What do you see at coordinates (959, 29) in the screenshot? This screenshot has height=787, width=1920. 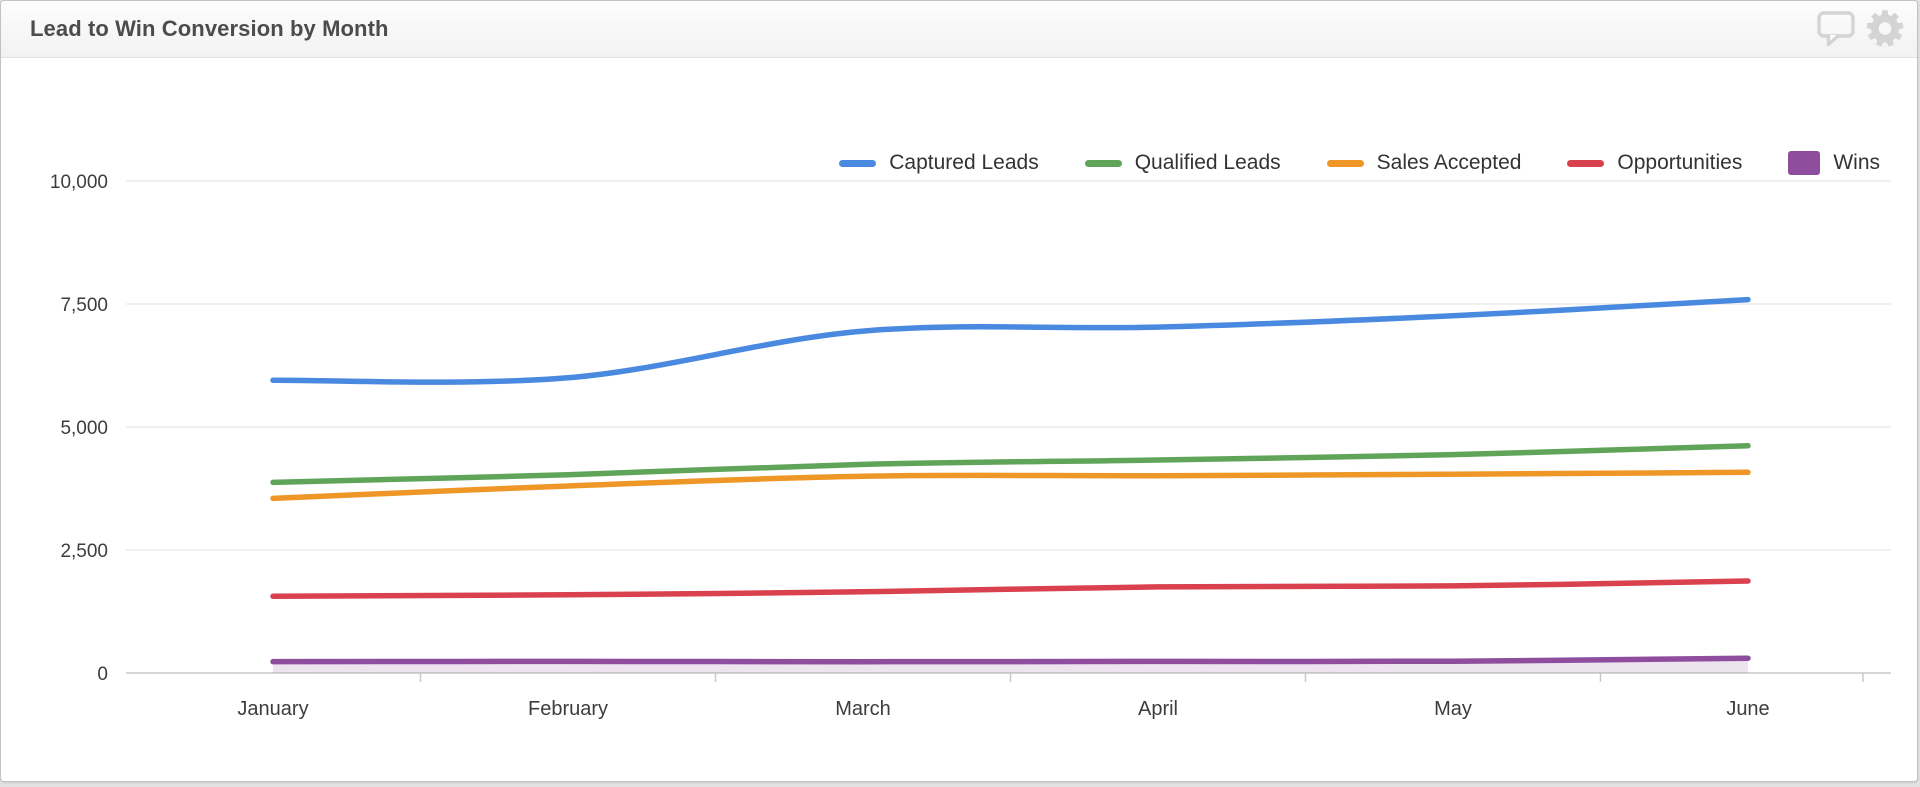 I see `widget-header: Lead to Win Conversion by Month` at bounding box center [959, 29].